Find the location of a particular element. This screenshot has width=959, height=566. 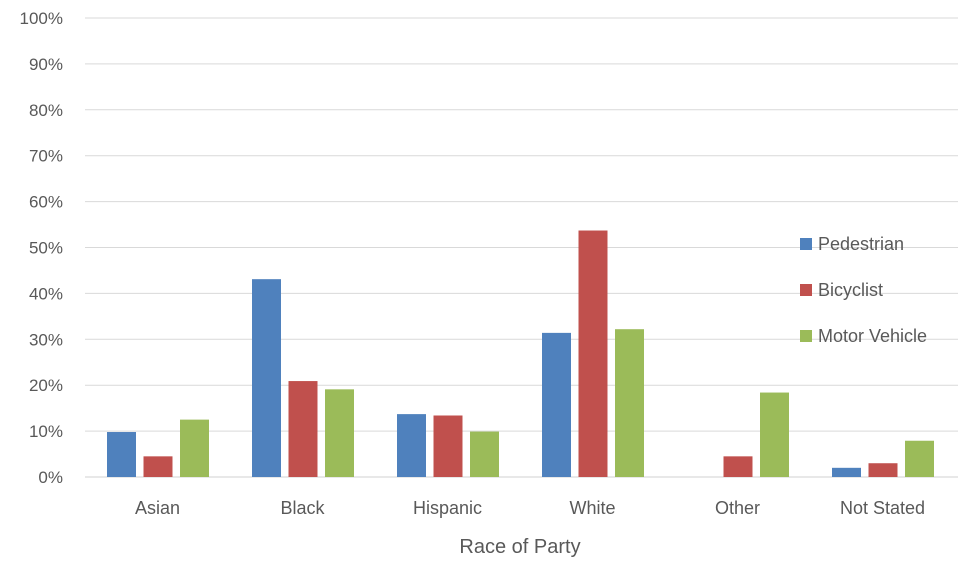

y-tick-label: 40% is located at coordinates (46, 293).